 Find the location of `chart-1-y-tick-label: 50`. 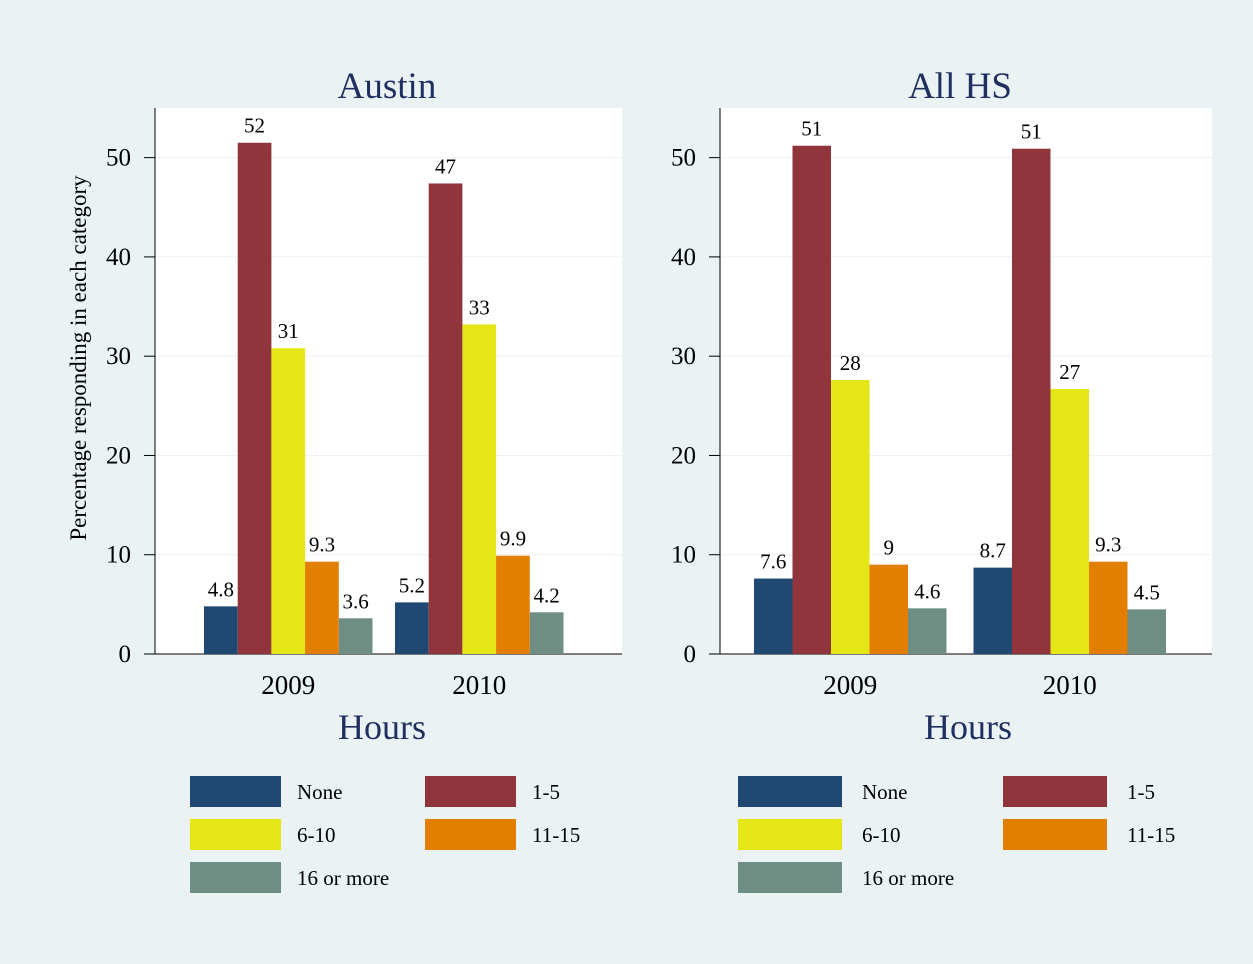

chart-1-y-tick-label: 50 is located at coordinates (118, 158).